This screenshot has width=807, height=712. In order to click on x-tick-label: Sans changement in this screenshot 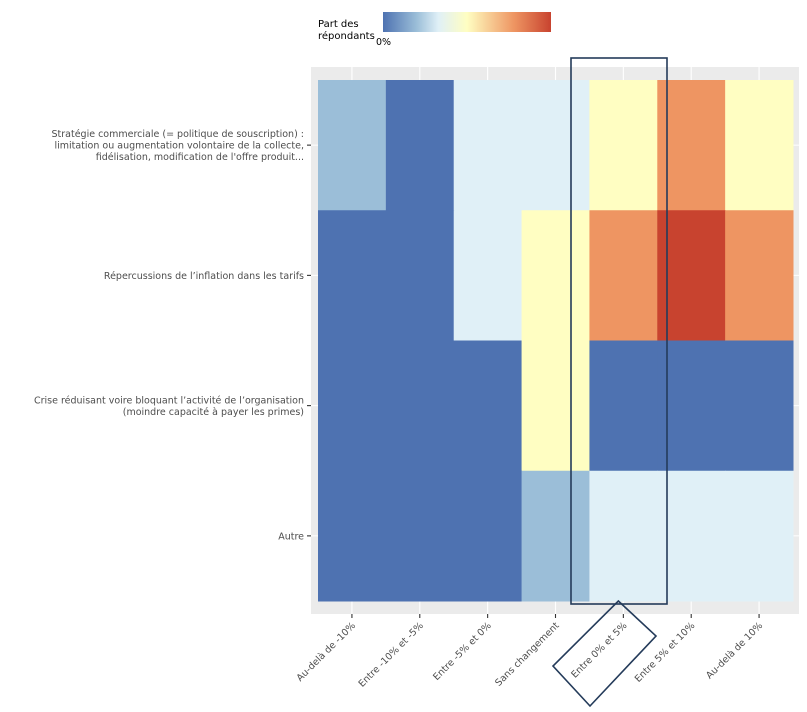, I will do `click(527, 654)`.